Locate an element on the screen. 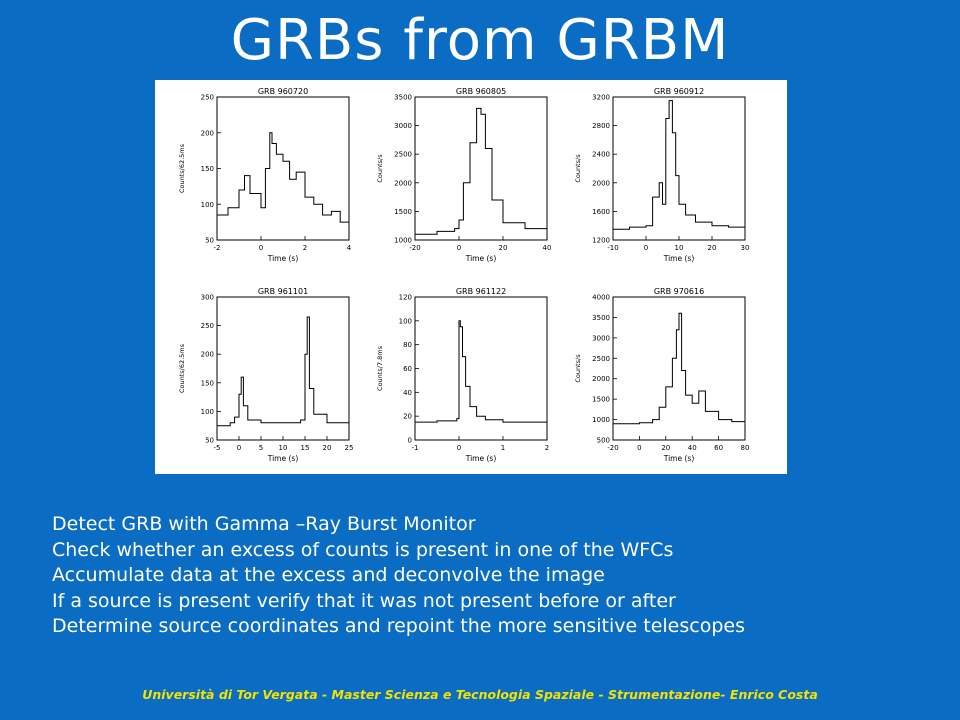  y-axis-label: Counts/62.5ms is located at coordinates (182, 368).